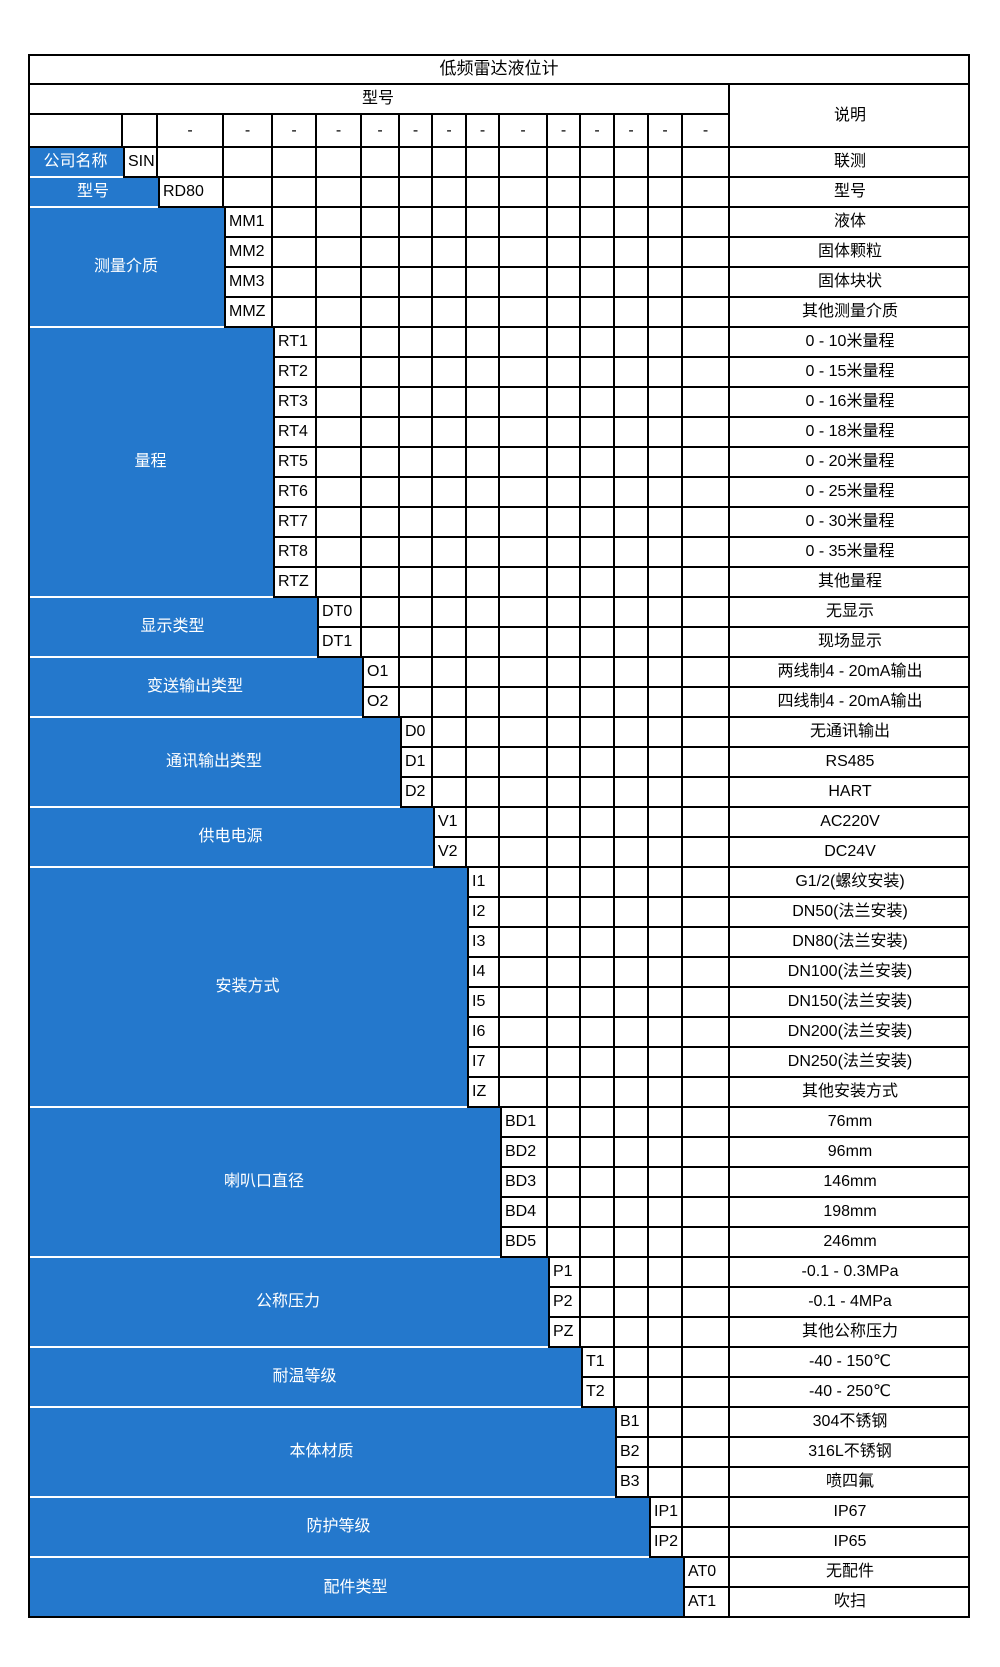 This screenshot has width=1000, height=1667. Describe the element at coordinates (191, 193) in the screenshot. I see `code-cell-RD80: RD80` at that location.